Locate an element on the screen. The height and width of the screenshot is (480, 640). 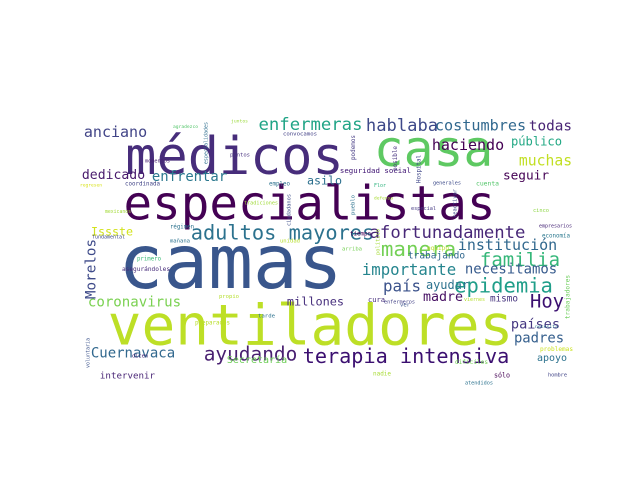
word-mismo: mismo is located at coordinates (504, 299).